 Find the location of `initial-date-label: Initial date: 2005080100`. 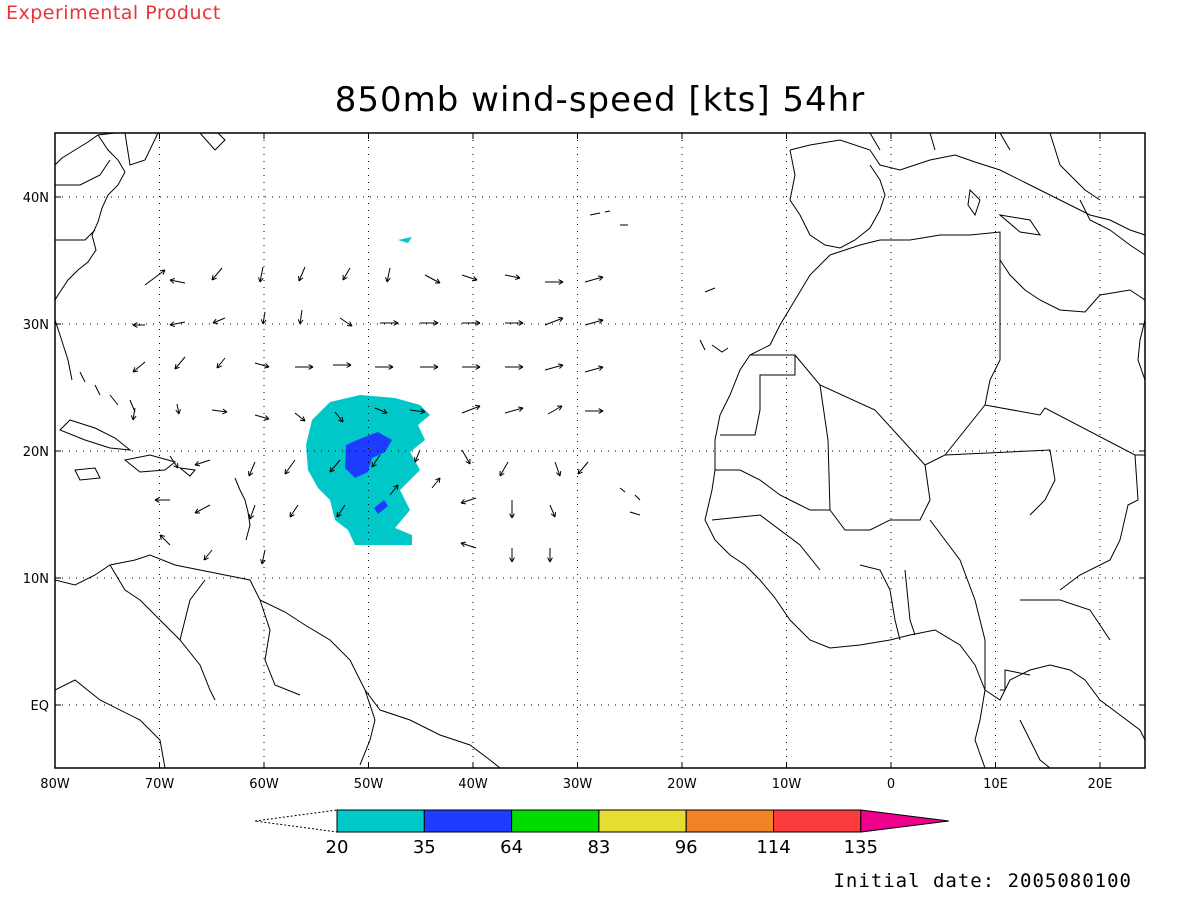

initial-date-label: Initial date: 2005080100 is located at coordinates (982, 881).